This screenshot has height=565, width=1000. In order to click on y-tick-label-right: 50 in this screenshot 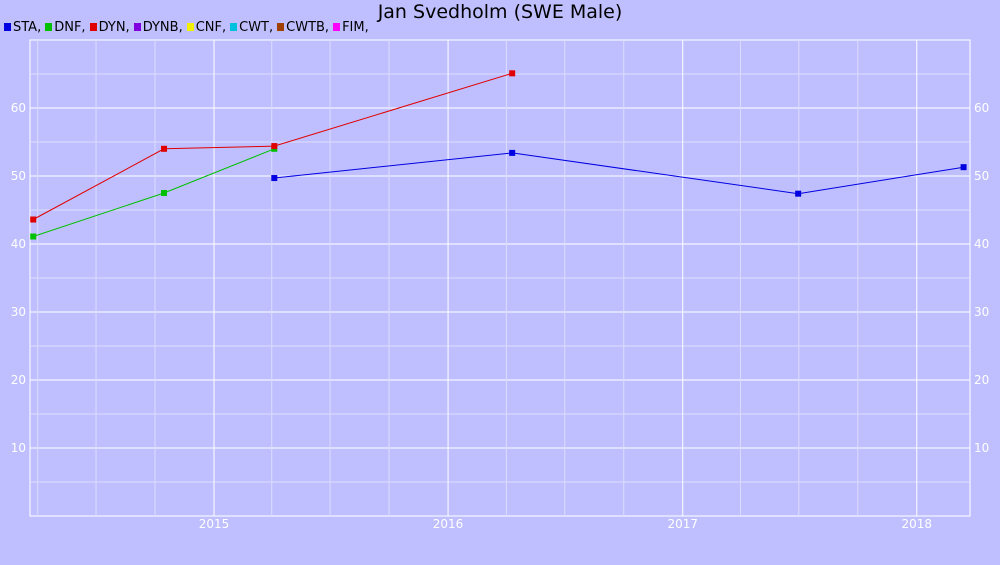, I will do `click(981, 176)`.